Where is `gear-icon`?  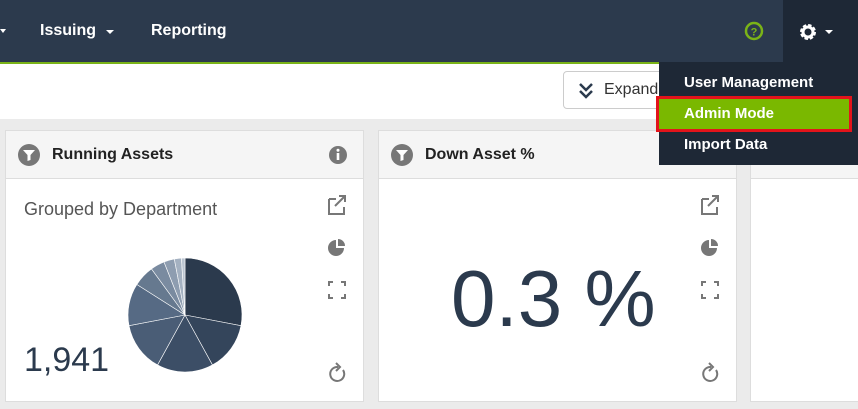
gear-icon is located at coordinates (816, 32).